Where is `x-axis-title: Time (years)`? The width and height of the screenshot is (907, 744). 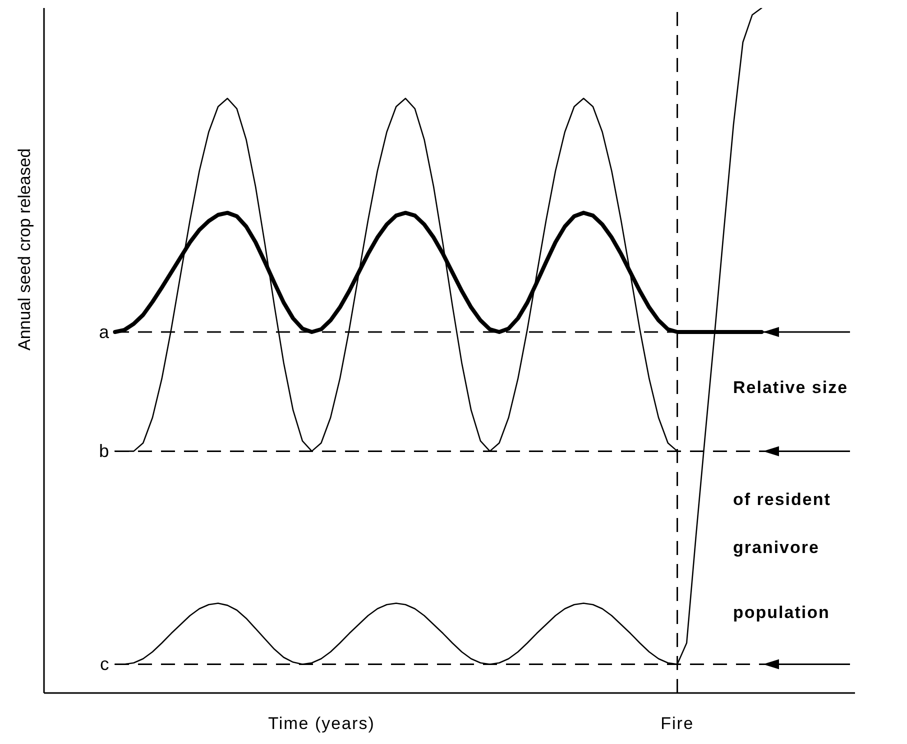 x-axis-title: Time (years) is located at coordinates (321, 723).